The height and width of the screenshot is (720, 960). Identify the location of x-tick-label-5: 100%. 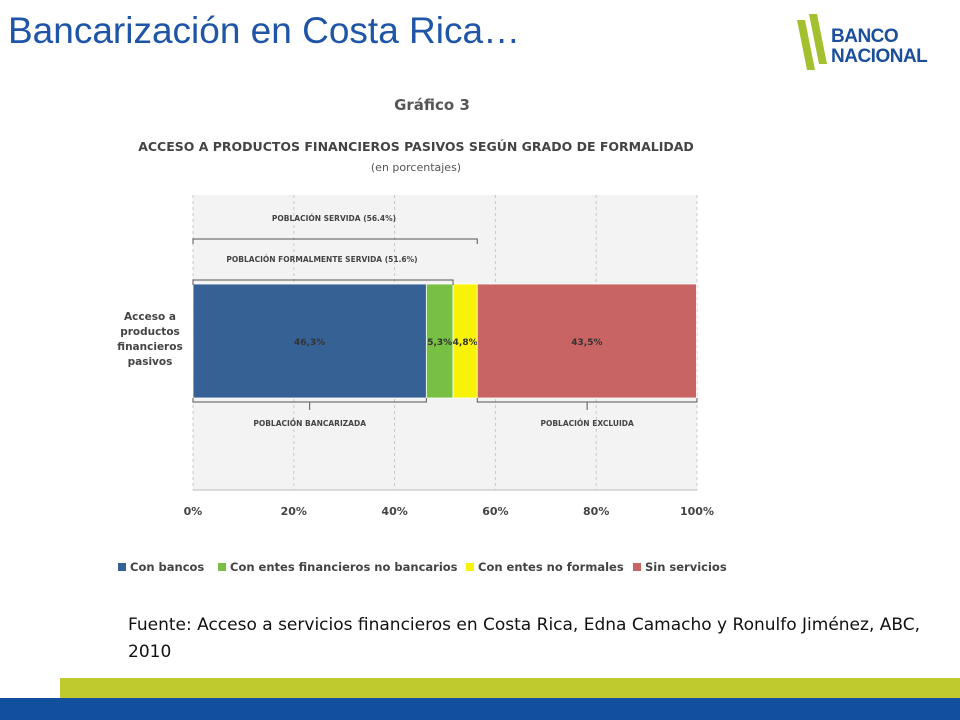
(697, 511).